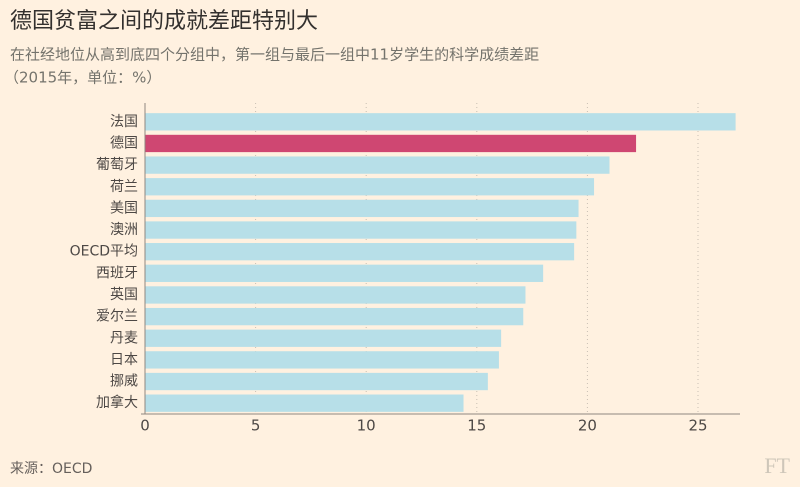 The image size is (800, 487). Describe the element at coordinates (117, 402) in the screenshot. I see `y-tick-label: 加拿大` at that location.